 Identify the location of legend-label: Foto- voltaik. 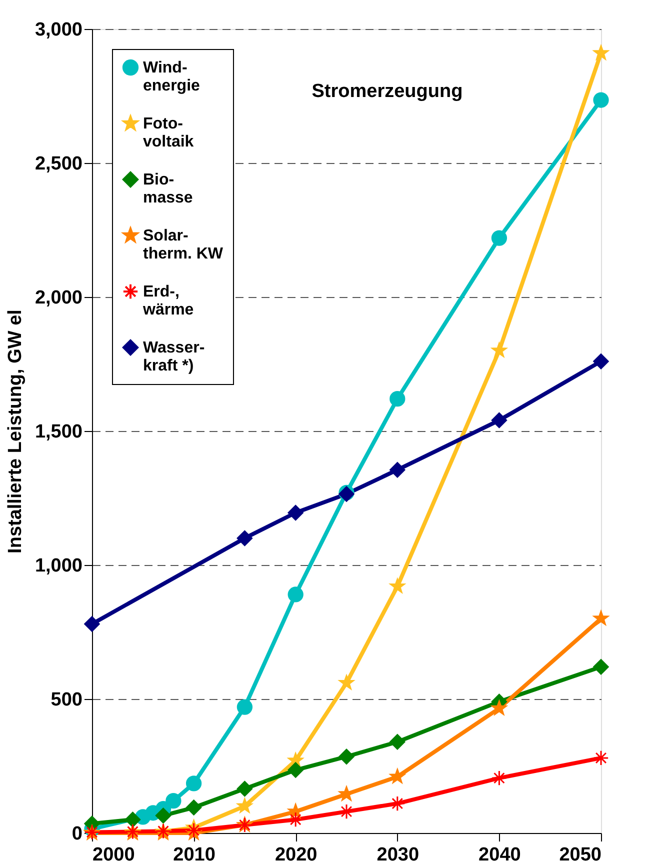
(168, 133).